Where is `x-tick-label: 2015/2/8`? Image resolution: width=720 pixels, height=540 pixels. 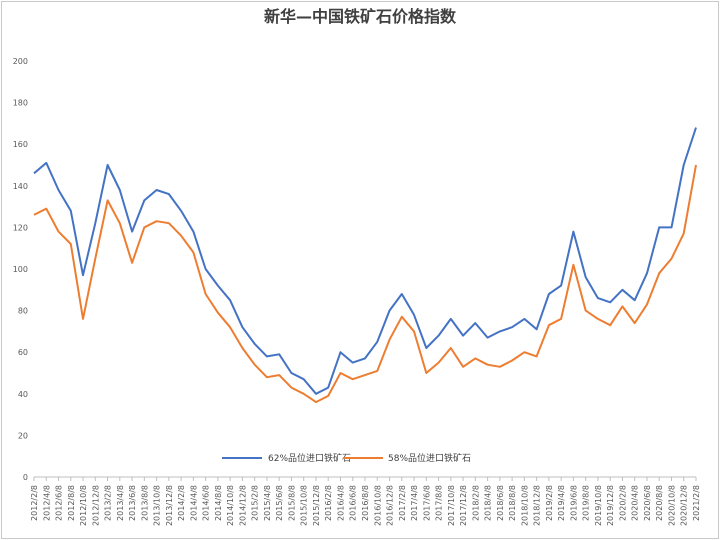
x-tick-label: 2015/2/8 is located at coordinates (255, 503).